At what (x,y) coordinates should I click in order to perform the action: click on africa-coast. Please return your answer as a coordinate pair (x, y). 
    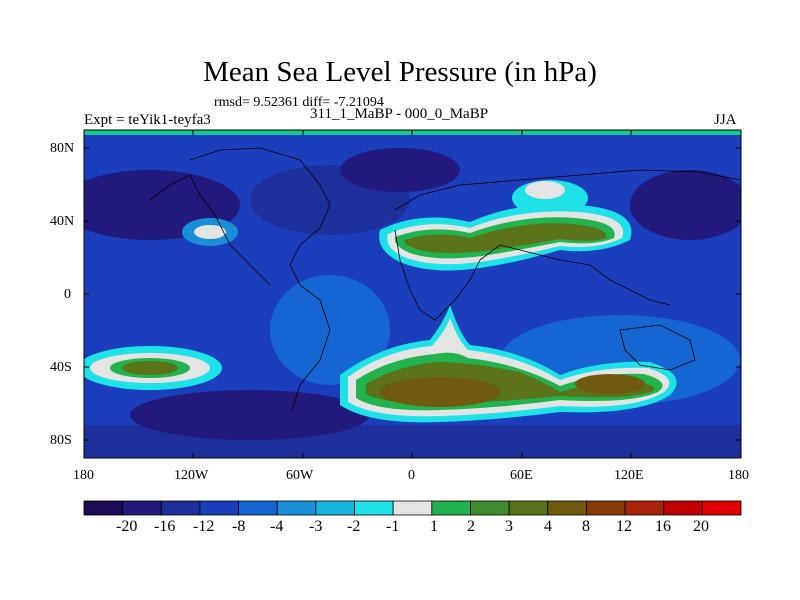
    Looking at the image, I should click on (457, 275).